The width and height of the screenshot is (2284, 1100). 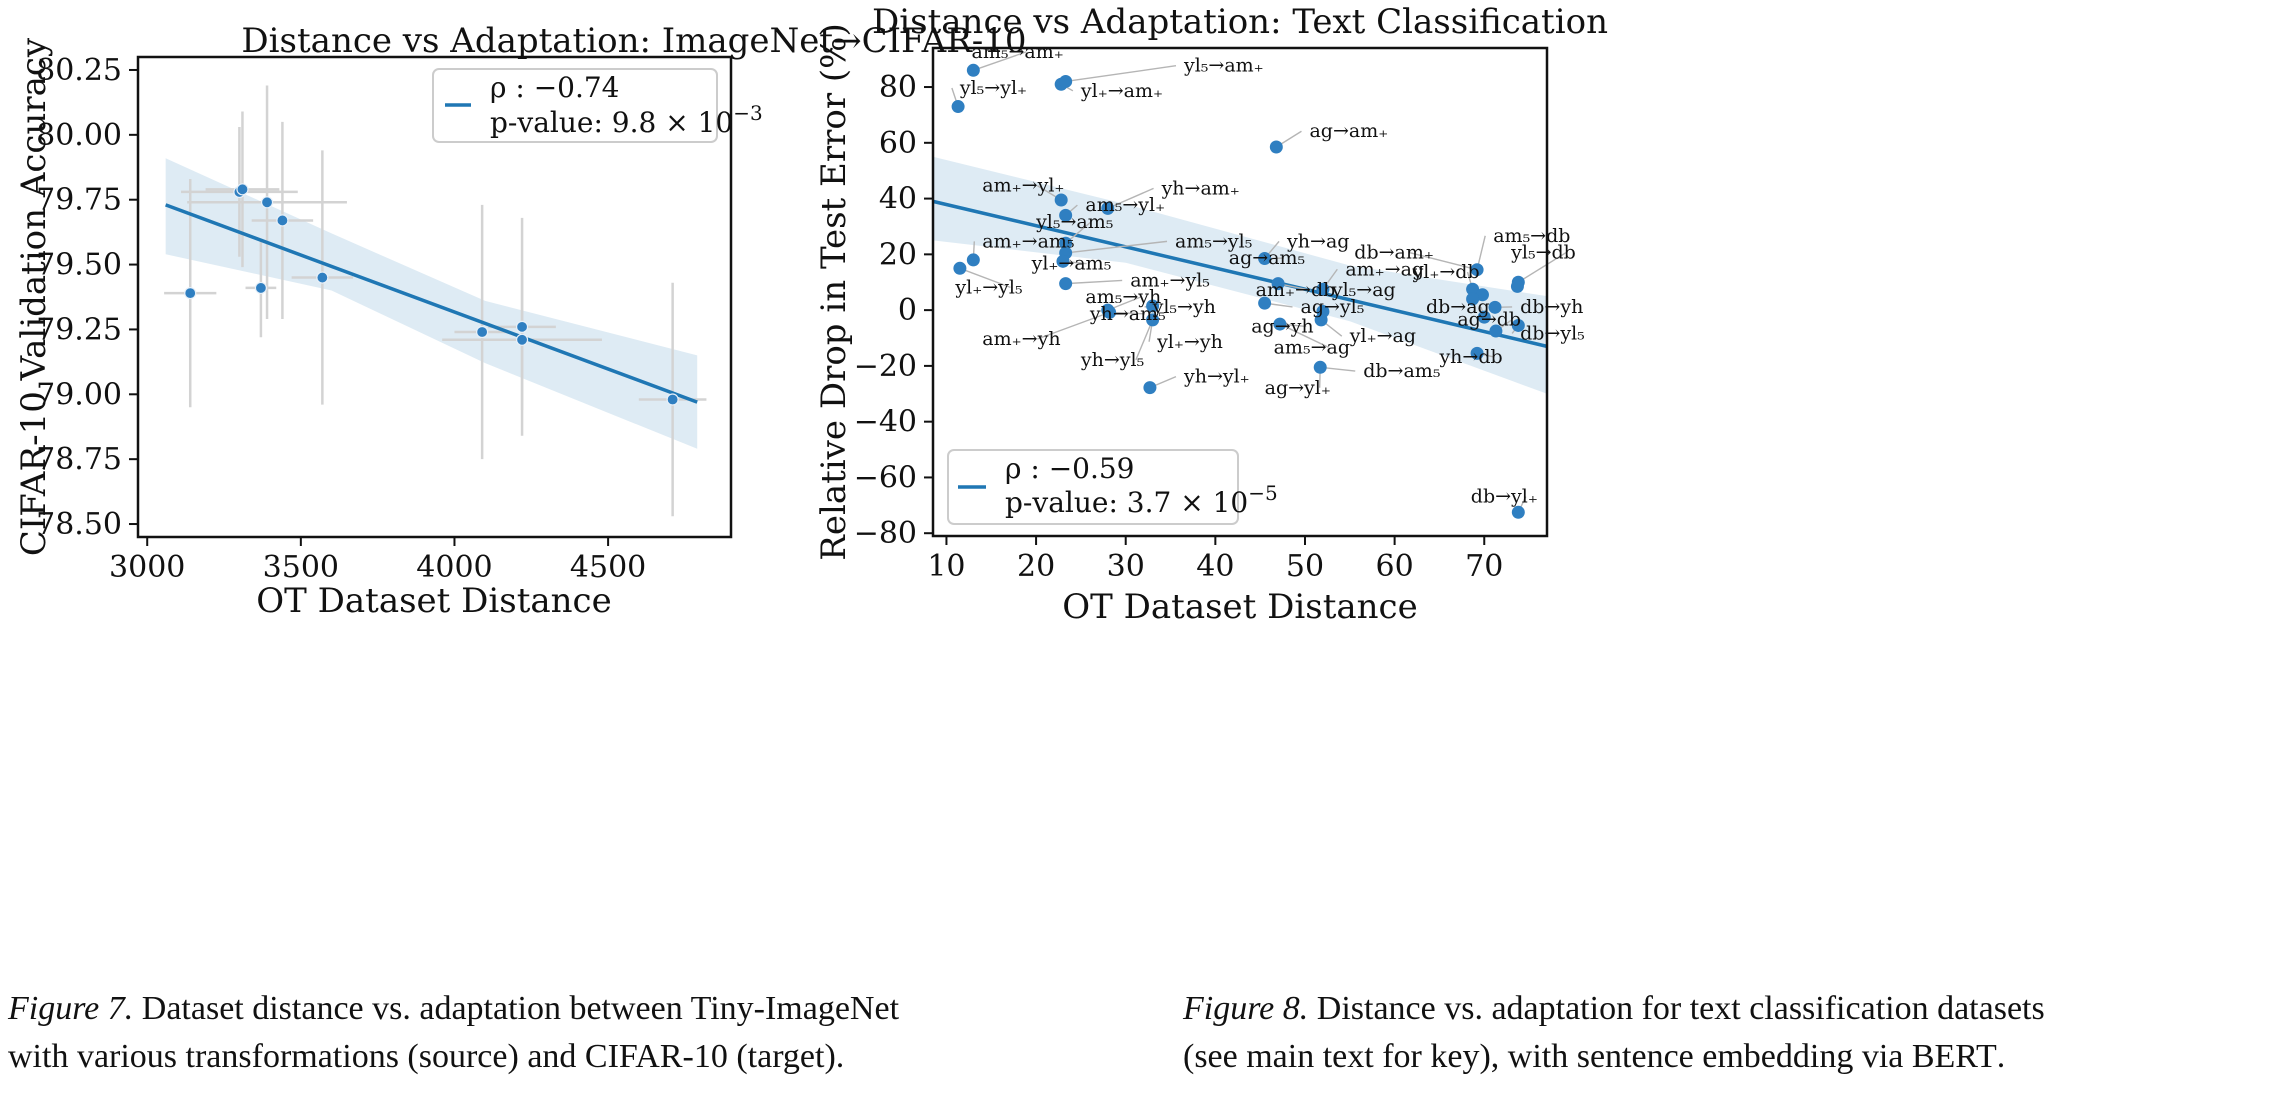 What do you see at coordinates (301, 567) in the screenshot?
I see `x-tick-label: 3500` at bounding box center [301, 567].